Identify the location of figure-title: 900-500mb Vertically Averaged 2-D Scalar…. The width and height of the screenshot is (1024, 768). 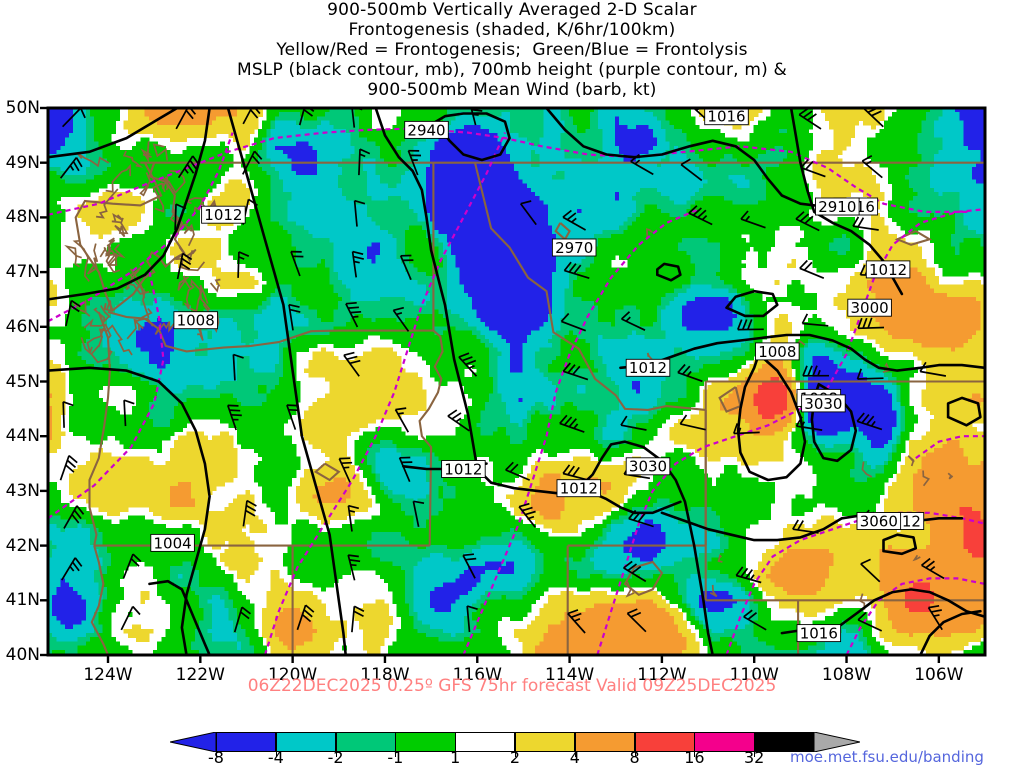
(512, 50).